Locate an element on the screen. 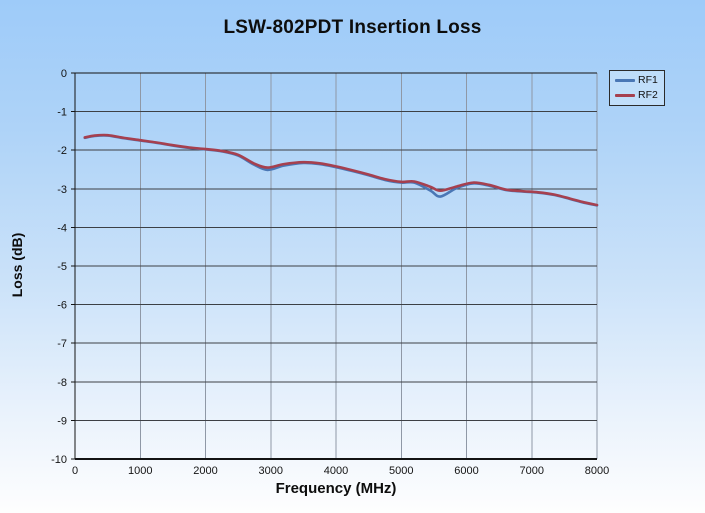  x-tick-label: 2000 is located at coordinates (205, 471).